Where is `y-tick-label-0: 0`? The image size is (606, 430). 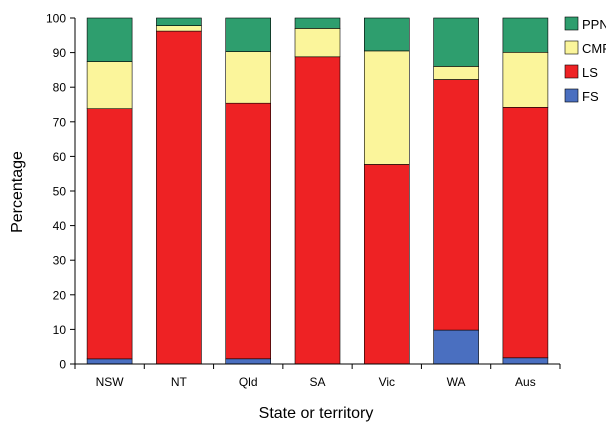
y-tick-label-0: 0 is located at coordinates (62, 365).